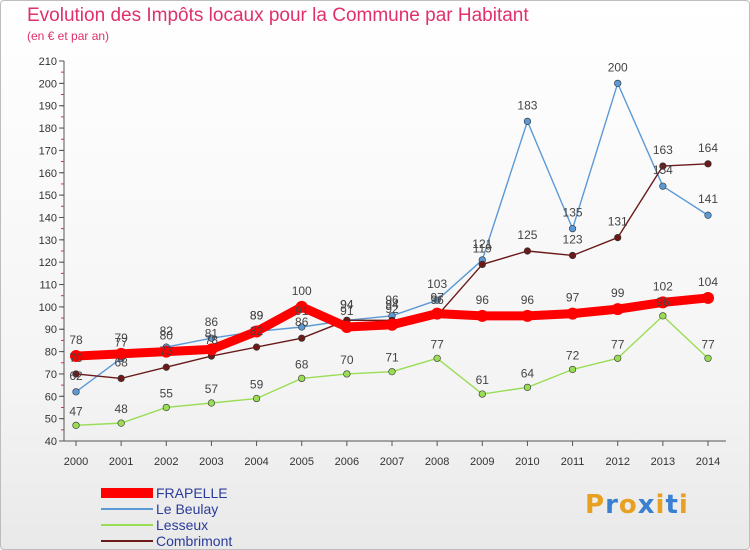 The image size is (750, 550). What do you see at coordinates (392, 462) in the screenshot?
I see `x-tick-label: 2007` at bounding box center [392, 462].